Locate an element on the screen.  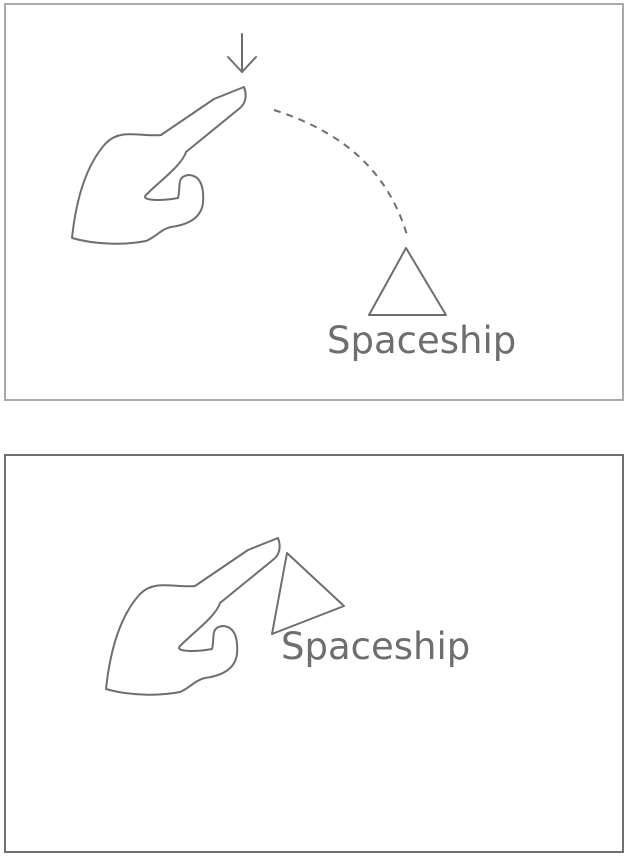
panel-after-canvas: Spaceship is located at coordinates (287, 616).